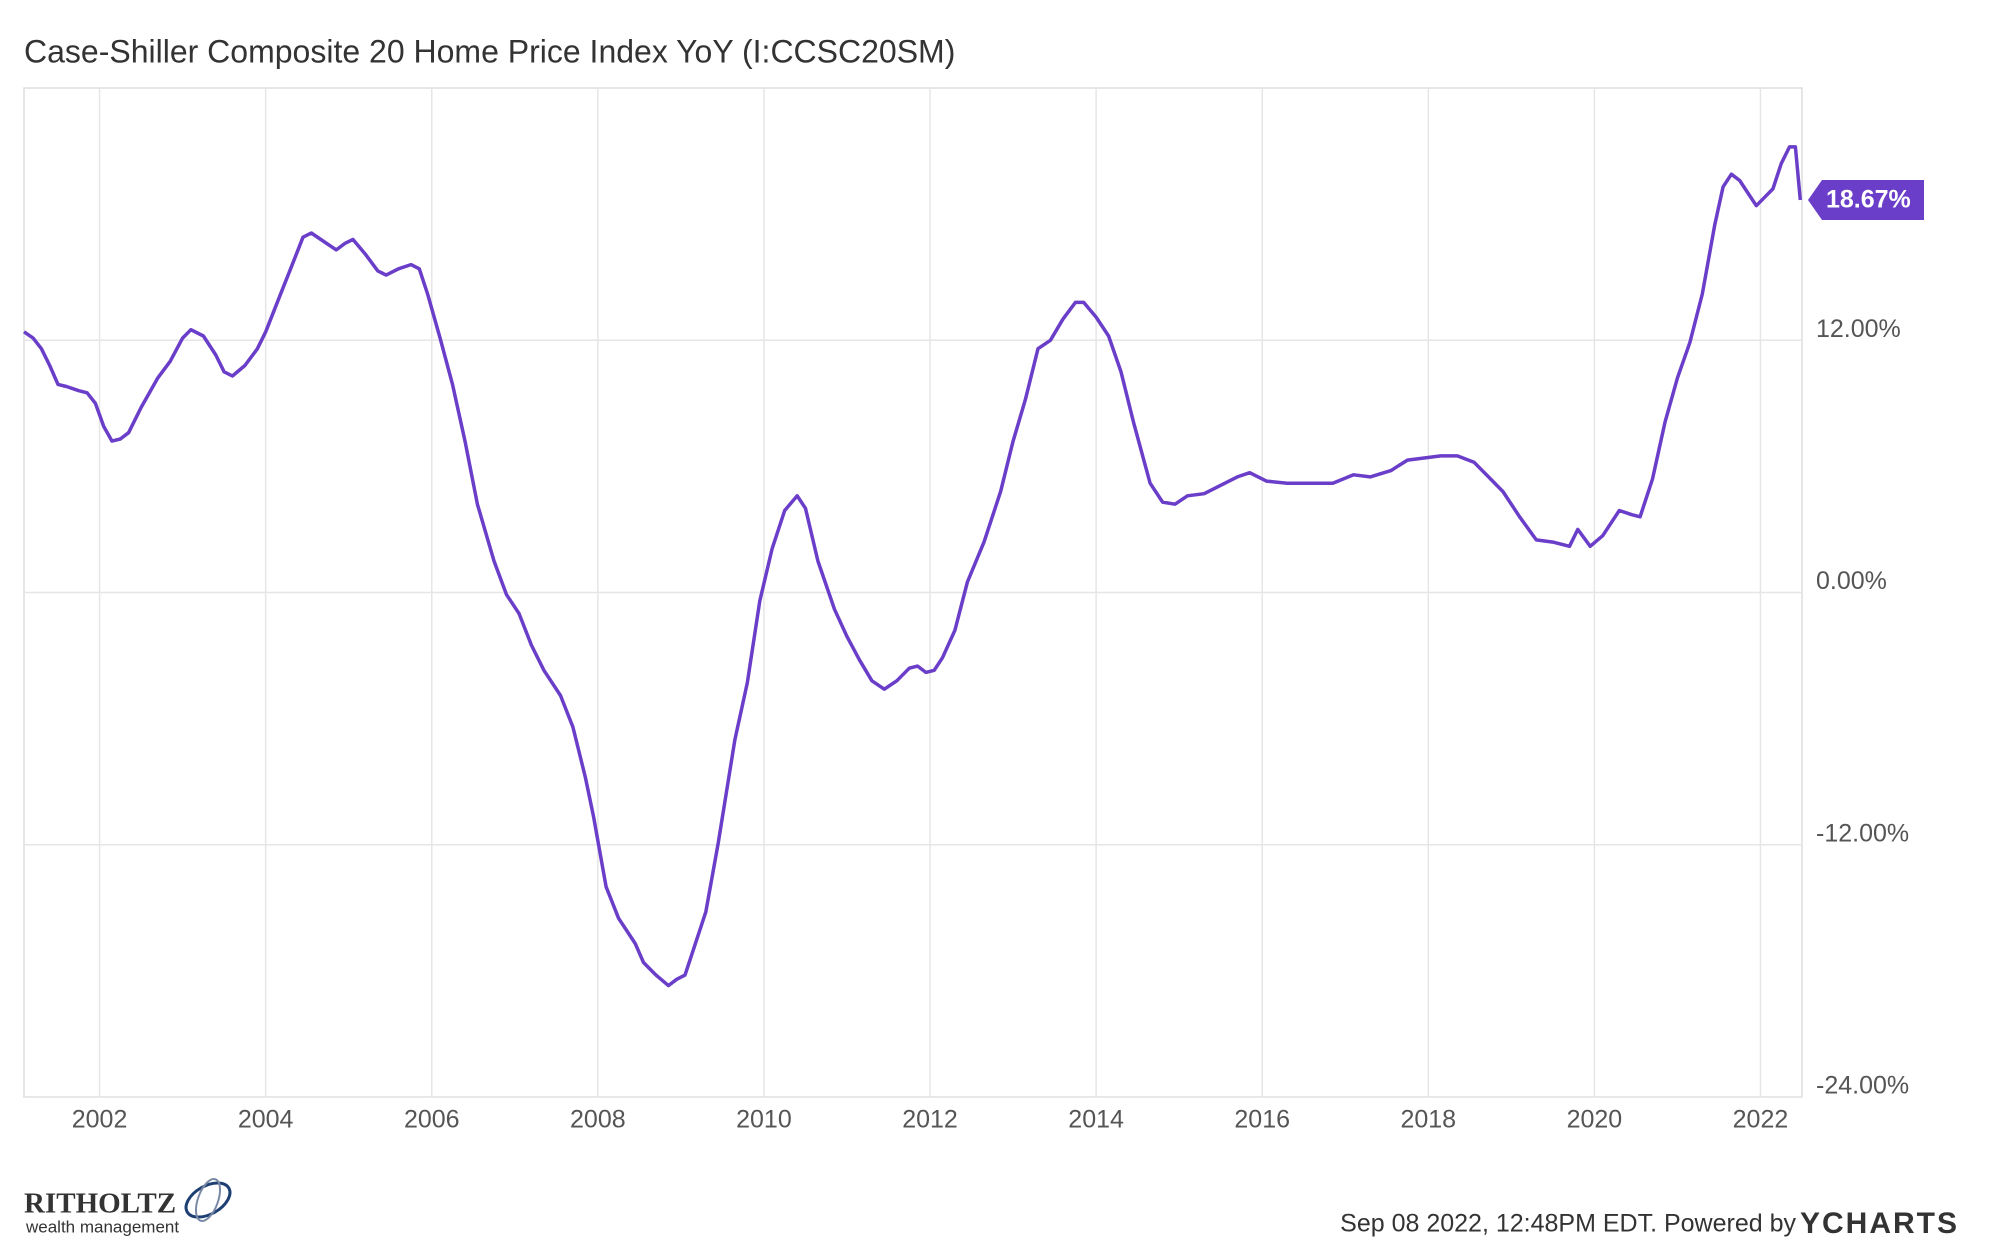  Describe the element at coordinates (1262, 1120) in the screenshot. I see `x-tick-label: 2016` at that location.